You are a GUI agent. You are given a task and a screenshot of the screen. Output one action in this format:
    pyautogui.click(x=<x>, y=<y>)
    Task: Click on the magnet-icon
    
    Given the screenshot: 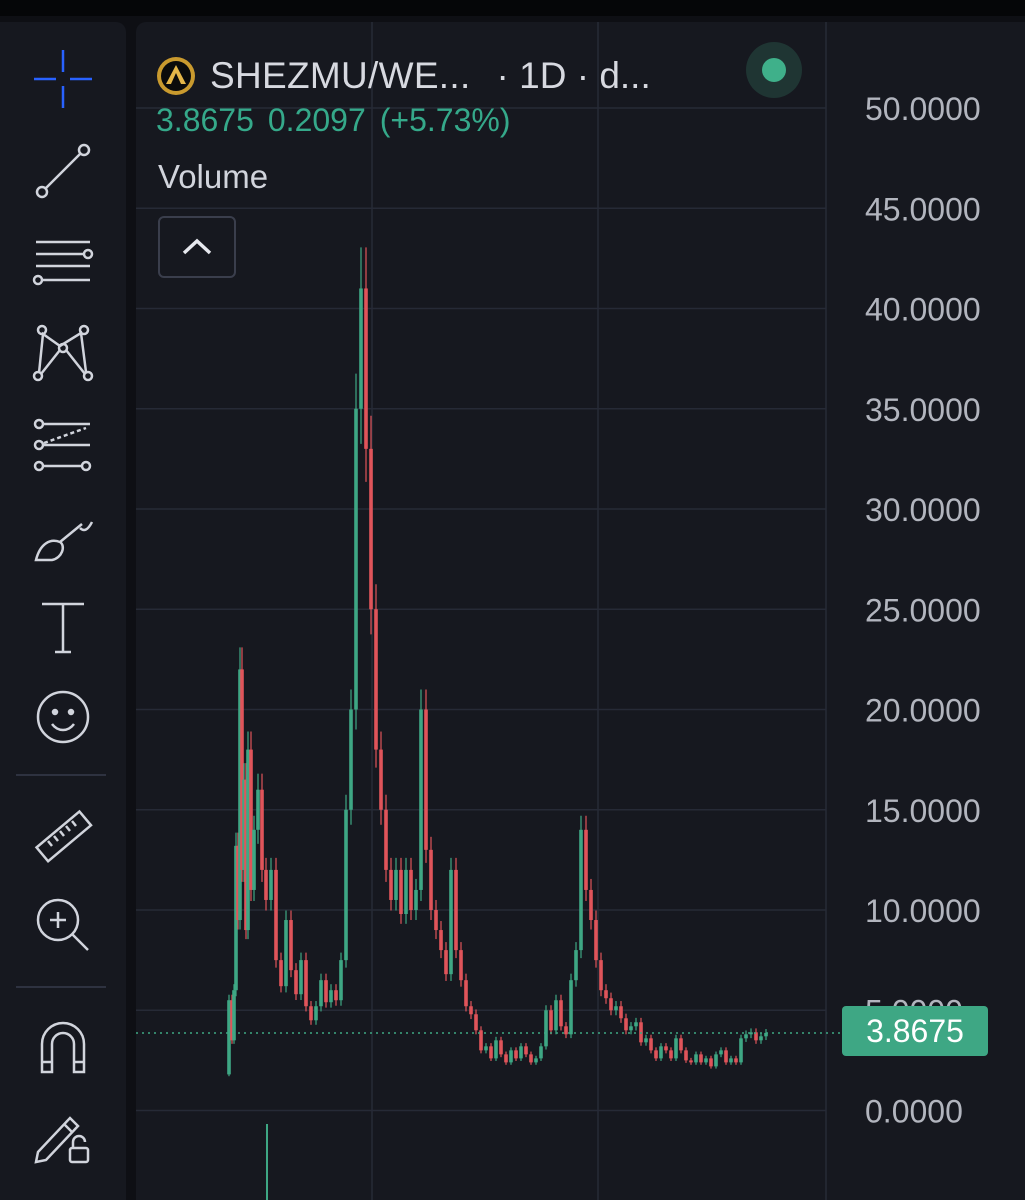 What is the action you would take?
    pyautogui.click(x=63, y=1047)
    